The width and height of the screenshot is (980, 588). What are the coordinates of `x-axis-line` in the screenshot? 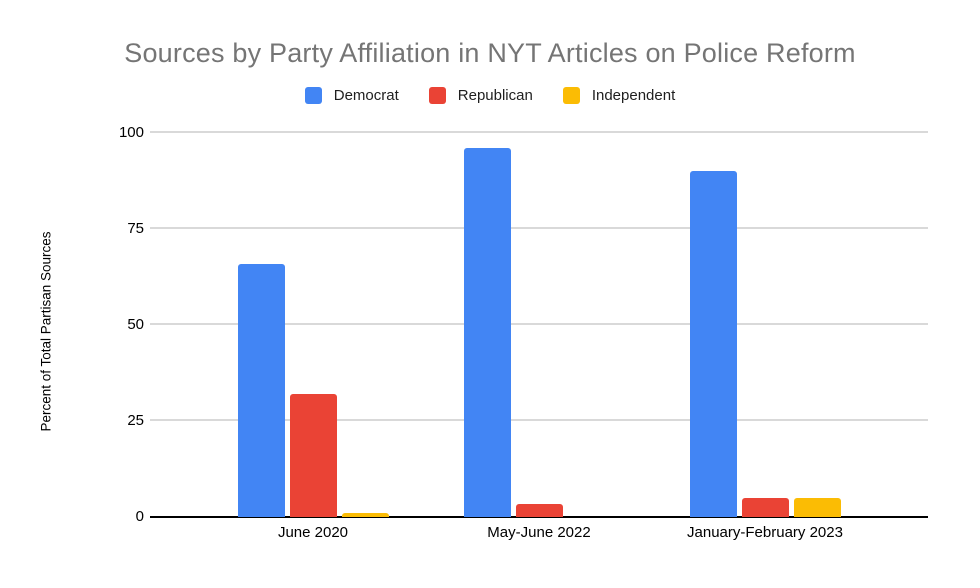 It's located at (539, 517).